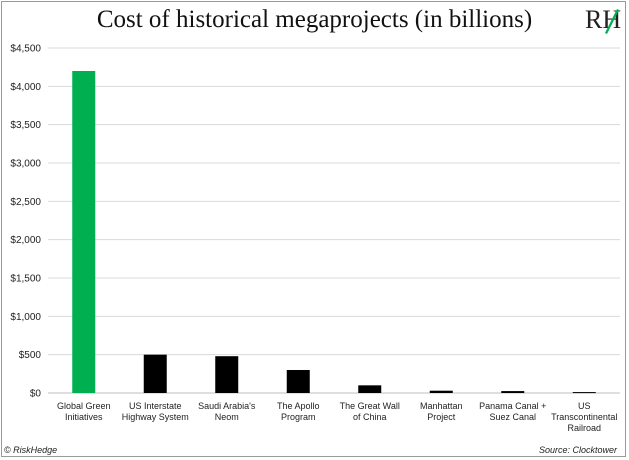 The width and height of the screenshot is (629, 460). I want to click on y-tick-label: $4,000, so click(25, 87).